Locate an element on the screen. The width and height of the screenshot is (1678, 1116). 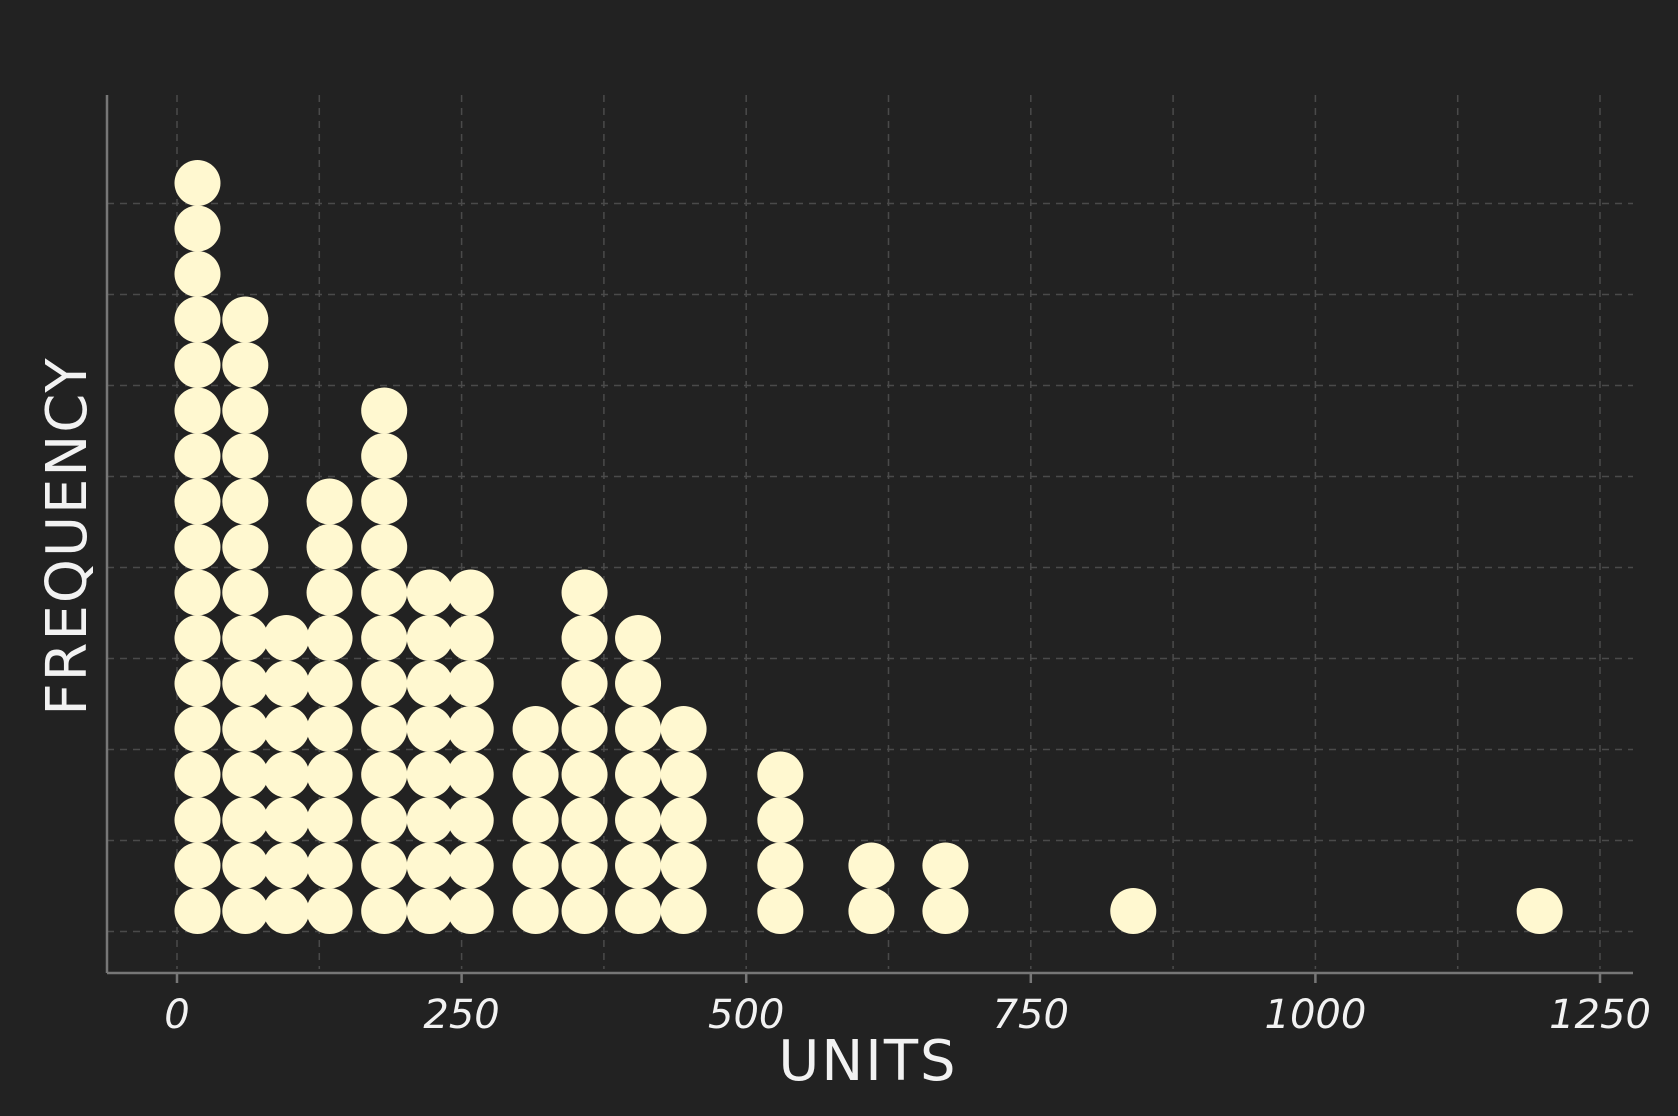
x-tick-label: 750 is located at coordinates (1031, 1015).